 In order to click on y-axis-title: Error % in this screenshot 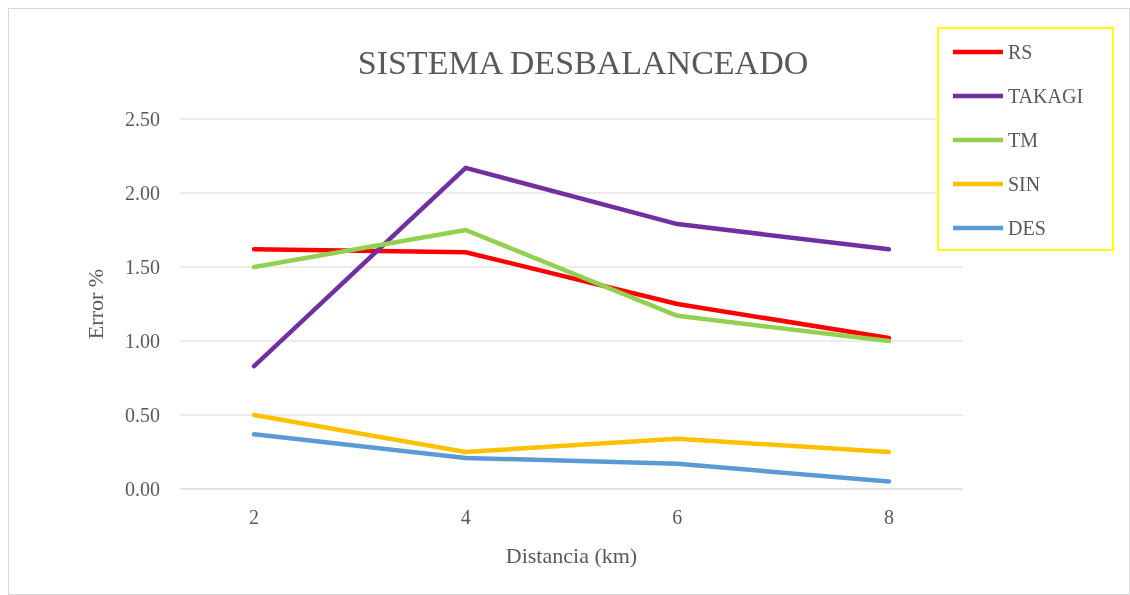, I will do `click(95, 304)`.